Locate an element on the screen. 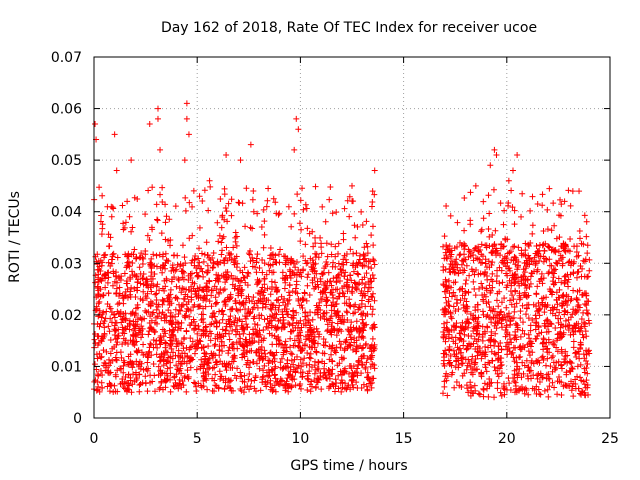  y-tick-label: 0.01 is located at coordinates (66, 367).